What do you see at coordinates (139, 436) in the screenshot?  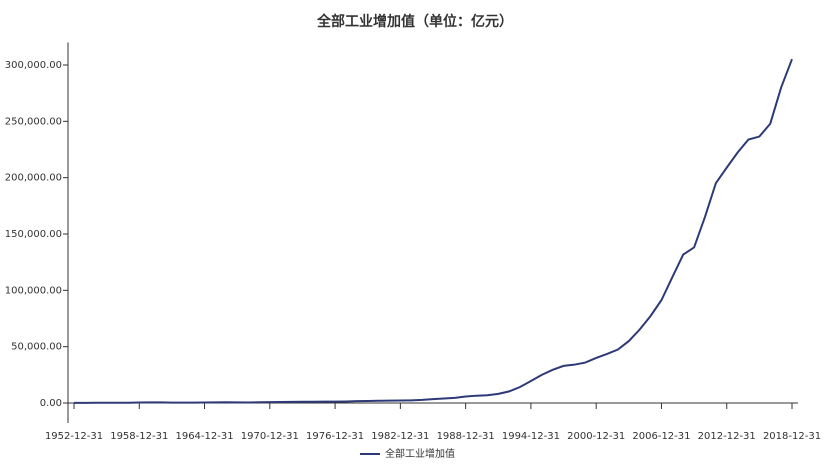 I see `x-tick-label: 1958-12-31` at bounding box center [139, 436].